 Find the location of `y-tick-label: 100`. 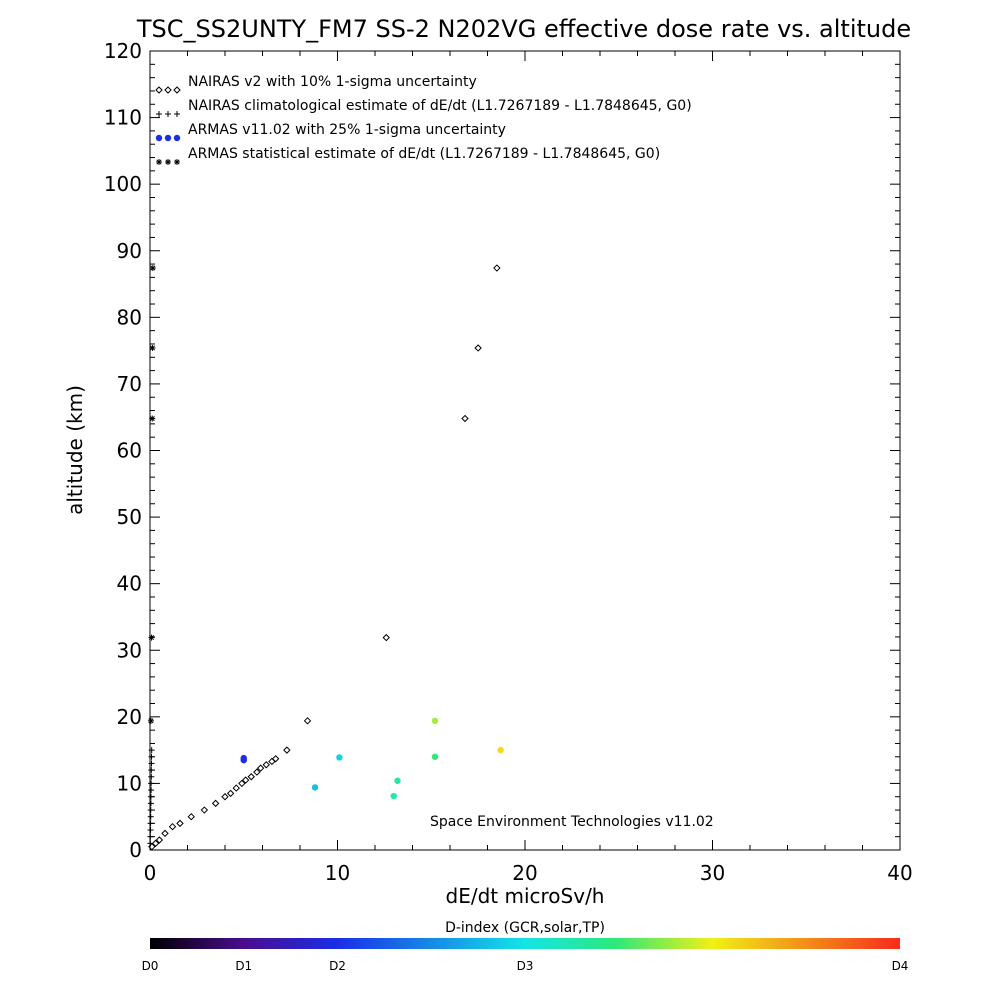

y-tick-label: 100 is located at coordinates (123, 184).